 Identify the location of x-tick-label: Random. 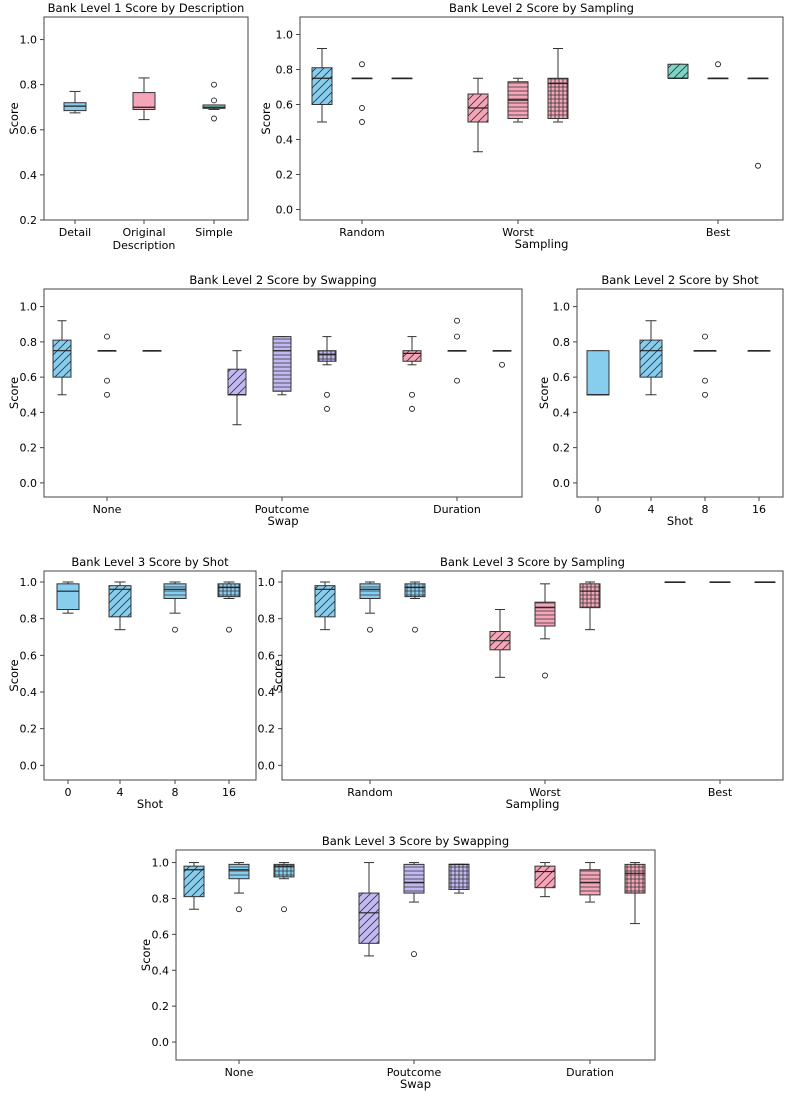
(370, 792).